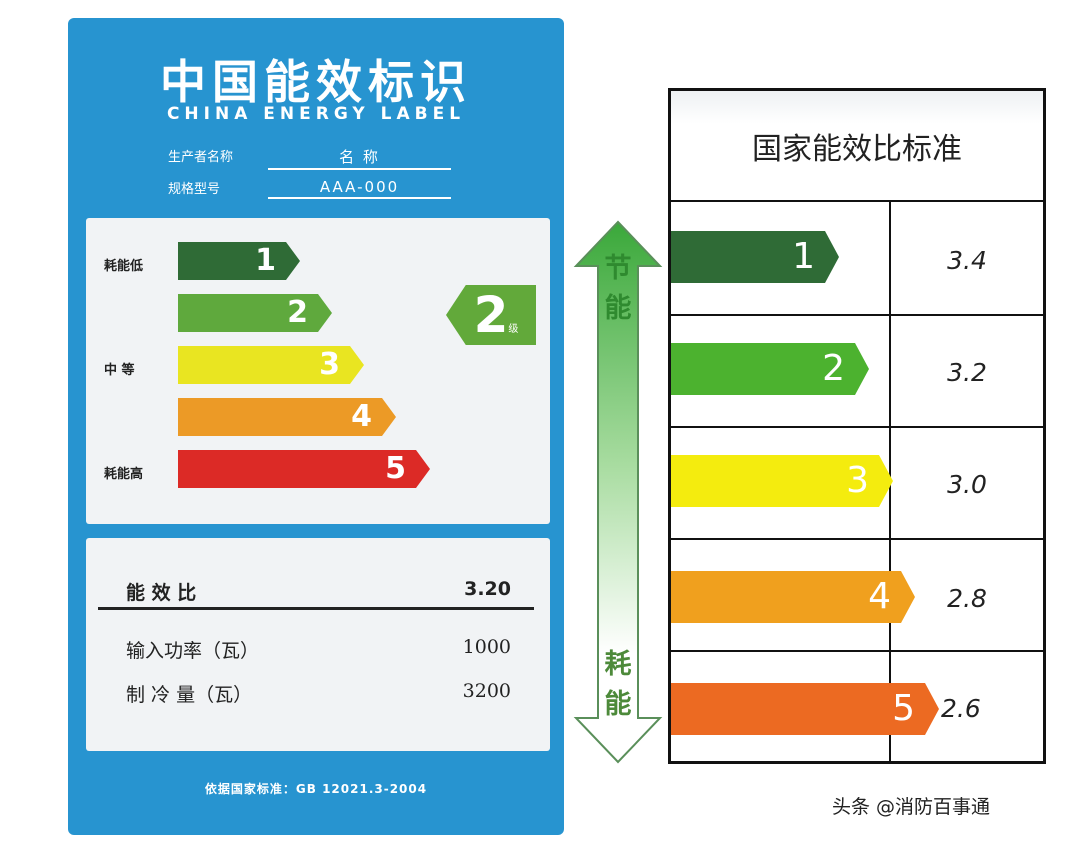 The width and height of the screenshot is (1078, 846). What do you see at coordinates (782, 481) in the screenshot?
I see `standard-grade-bar-3: 3` at bounding box center [782, 481].